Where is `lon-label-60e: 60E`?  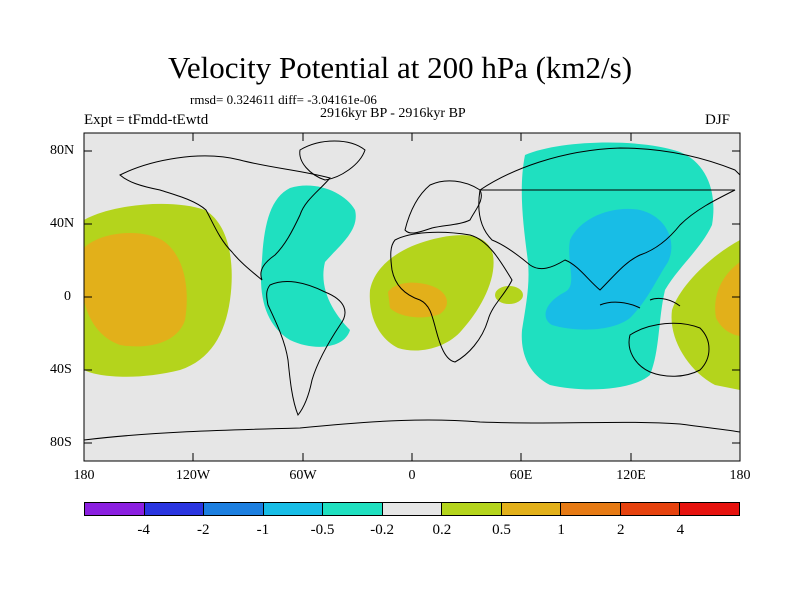 lon-label-60e: 60E is located at coordinates (521, 475).